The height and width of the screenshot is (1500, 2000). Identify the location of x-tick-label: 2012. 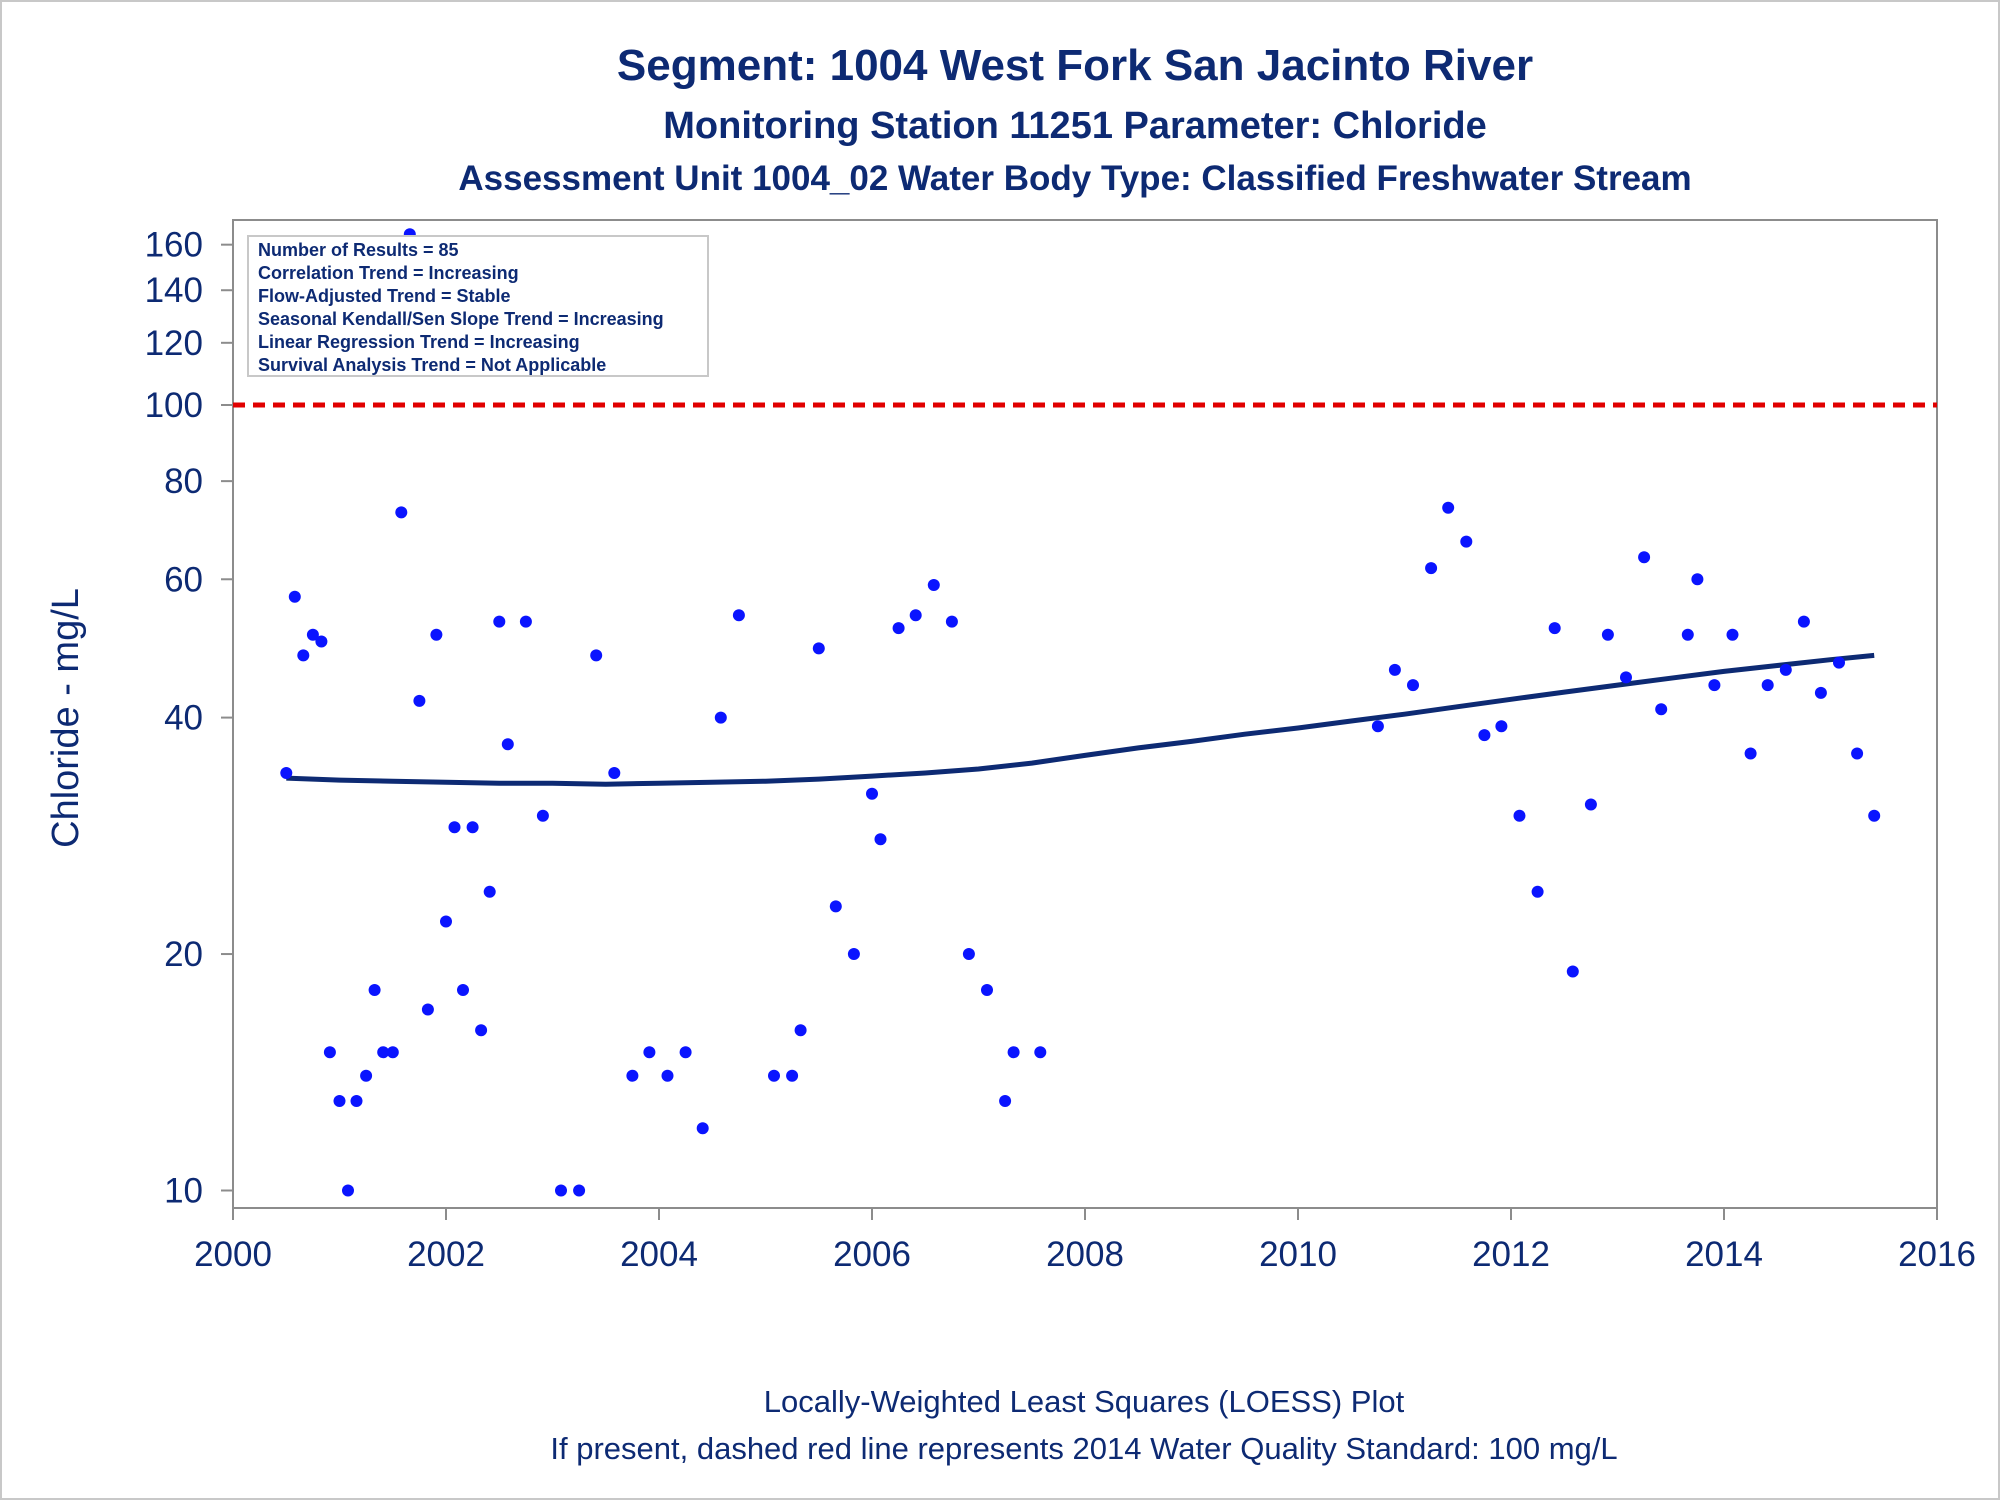
(1511, 1254).